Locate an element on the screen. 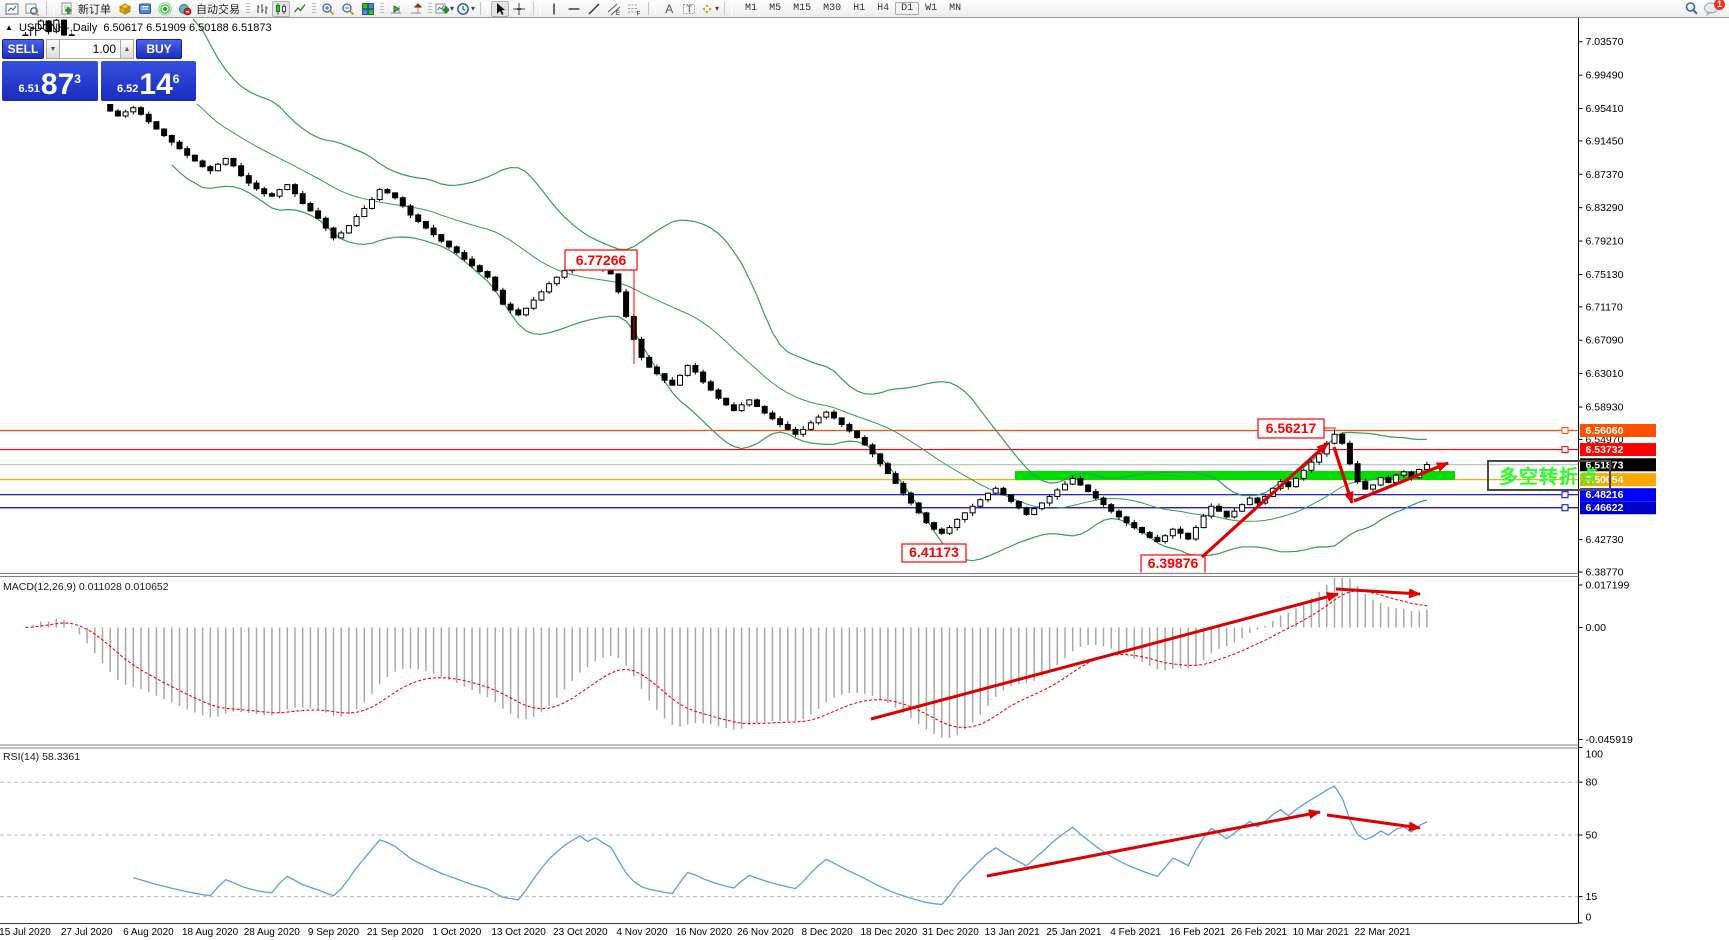 Image resolution: width=1729 pixels, height=940 pixels. tf-m5: M5 is located at coordinates (775, 8).